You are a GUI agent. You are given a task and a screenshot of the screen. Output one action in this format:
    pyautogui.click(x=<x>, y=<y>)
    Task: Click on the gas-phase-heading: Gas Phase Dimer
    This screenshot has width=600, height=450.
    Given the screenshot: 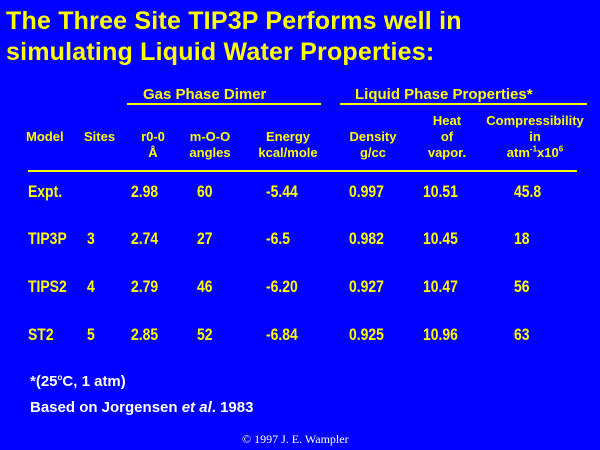 What is the action you would take?
    pyautogui.click(x=205, y=94)
    